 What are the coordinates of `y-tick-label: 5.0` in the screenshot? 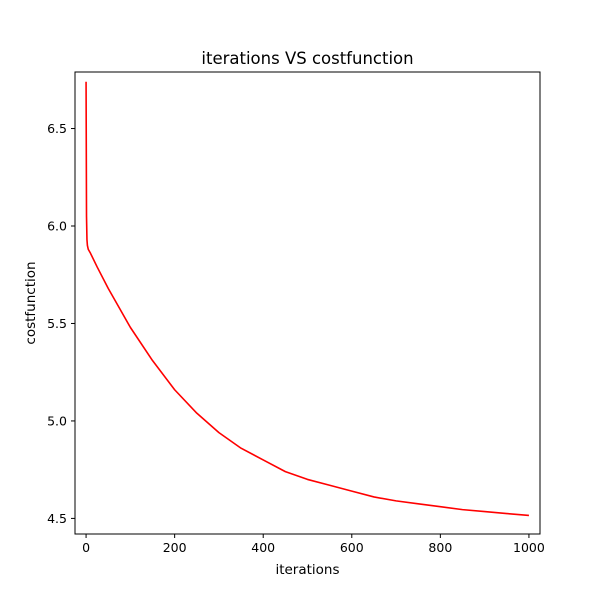 It's located at (57, 420).